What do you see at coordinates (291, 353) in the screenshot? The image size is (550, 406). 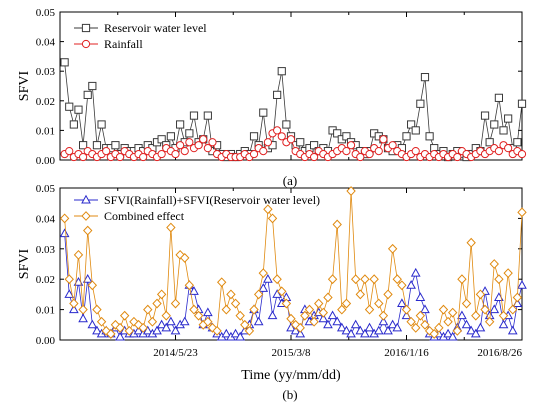 I see `x-tick-label: 2015/3/8` at bounding box center [291, 353].